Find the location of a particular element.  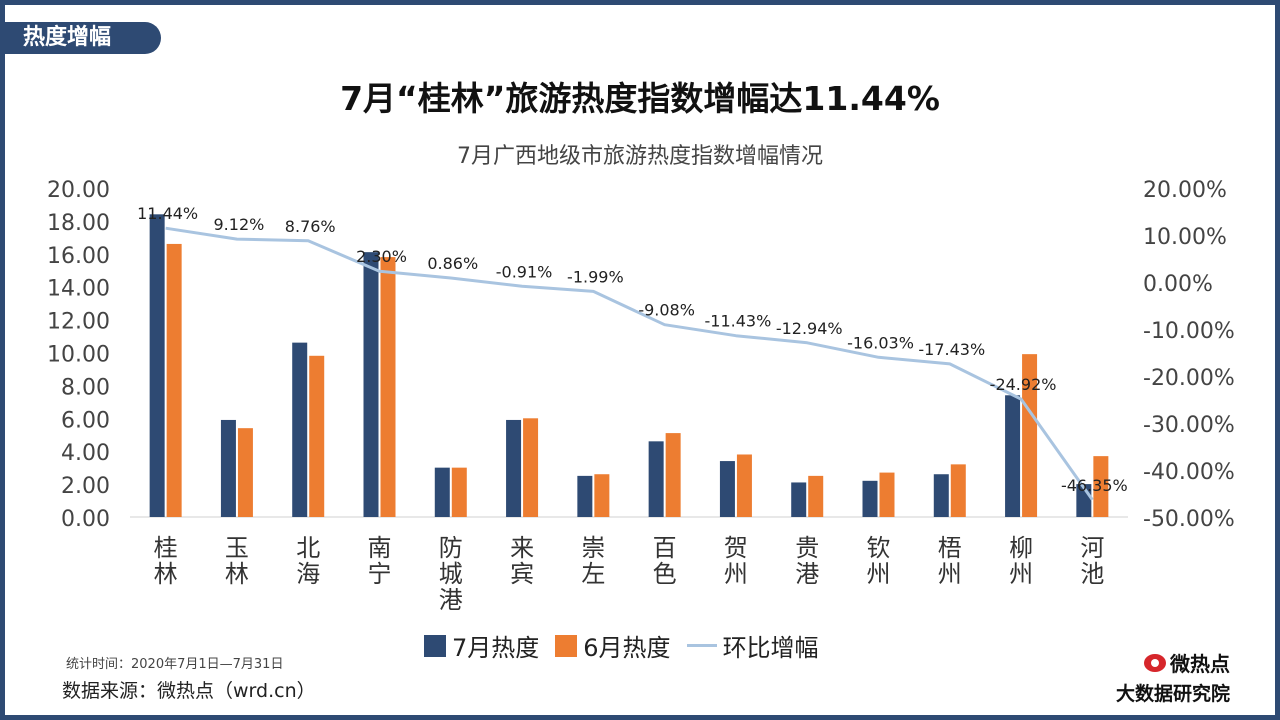

data-label-growth: -16.03% is located at coordinates (880, 342).